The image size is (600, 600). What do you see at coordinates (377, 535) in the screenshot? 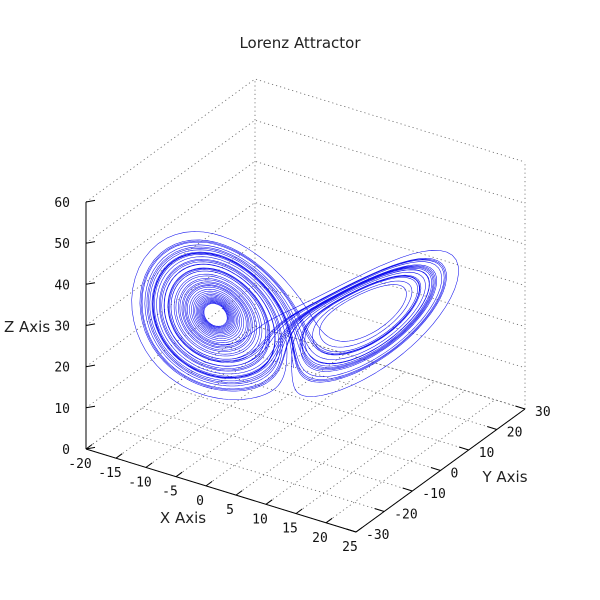
I see `y-tick-label: -30` at bounding box center [377, 535].